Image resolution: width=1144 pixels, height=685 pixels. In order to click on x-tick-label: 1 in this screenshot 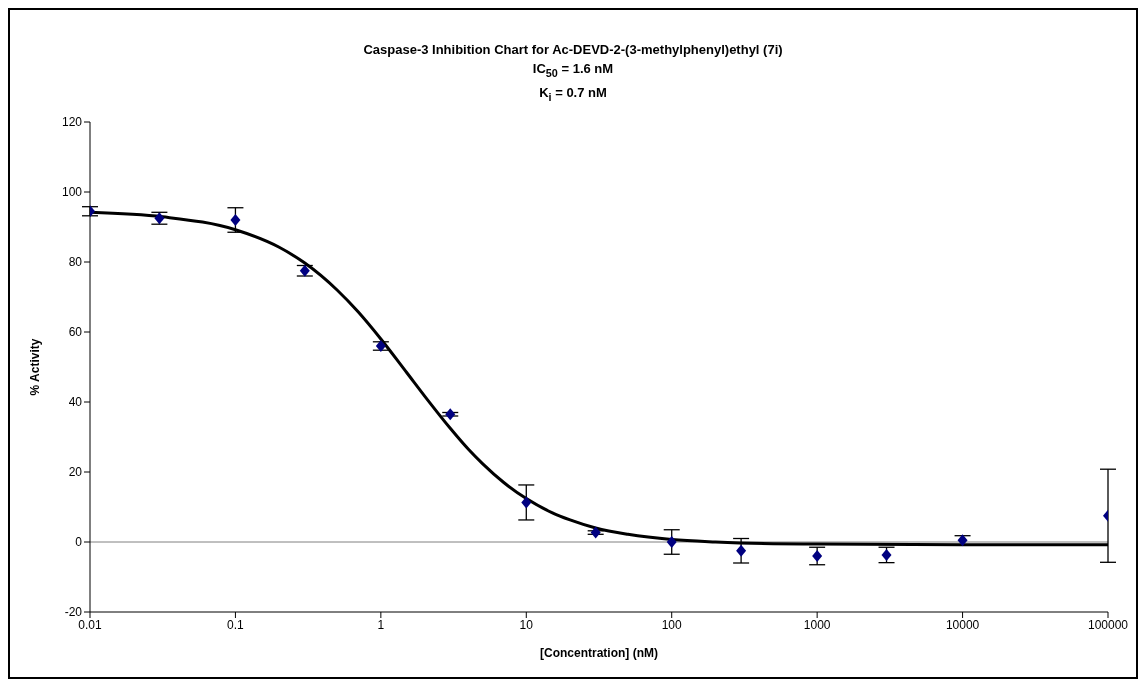, I will do `click(381, 624)`.